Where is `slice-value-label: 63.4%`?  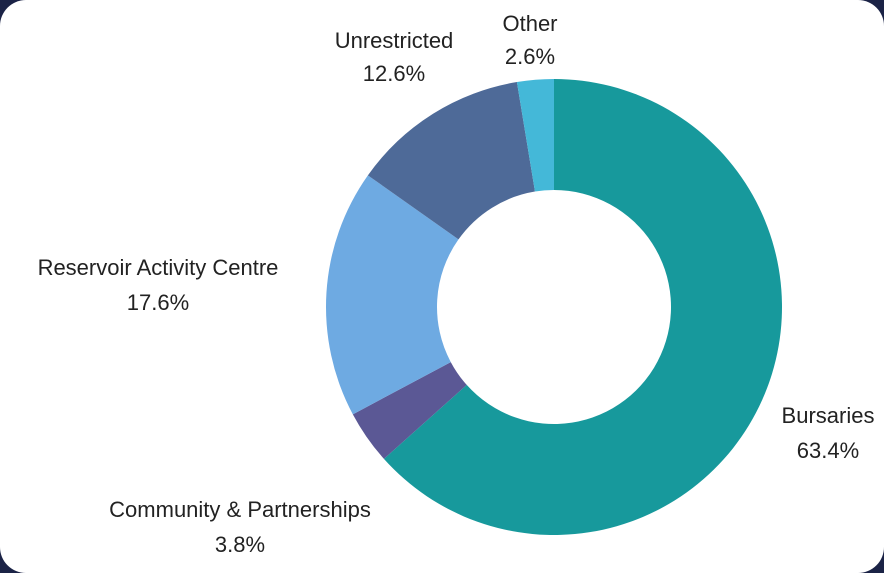 slice-value-label: 63.4% is located at coordinates (828, 450).